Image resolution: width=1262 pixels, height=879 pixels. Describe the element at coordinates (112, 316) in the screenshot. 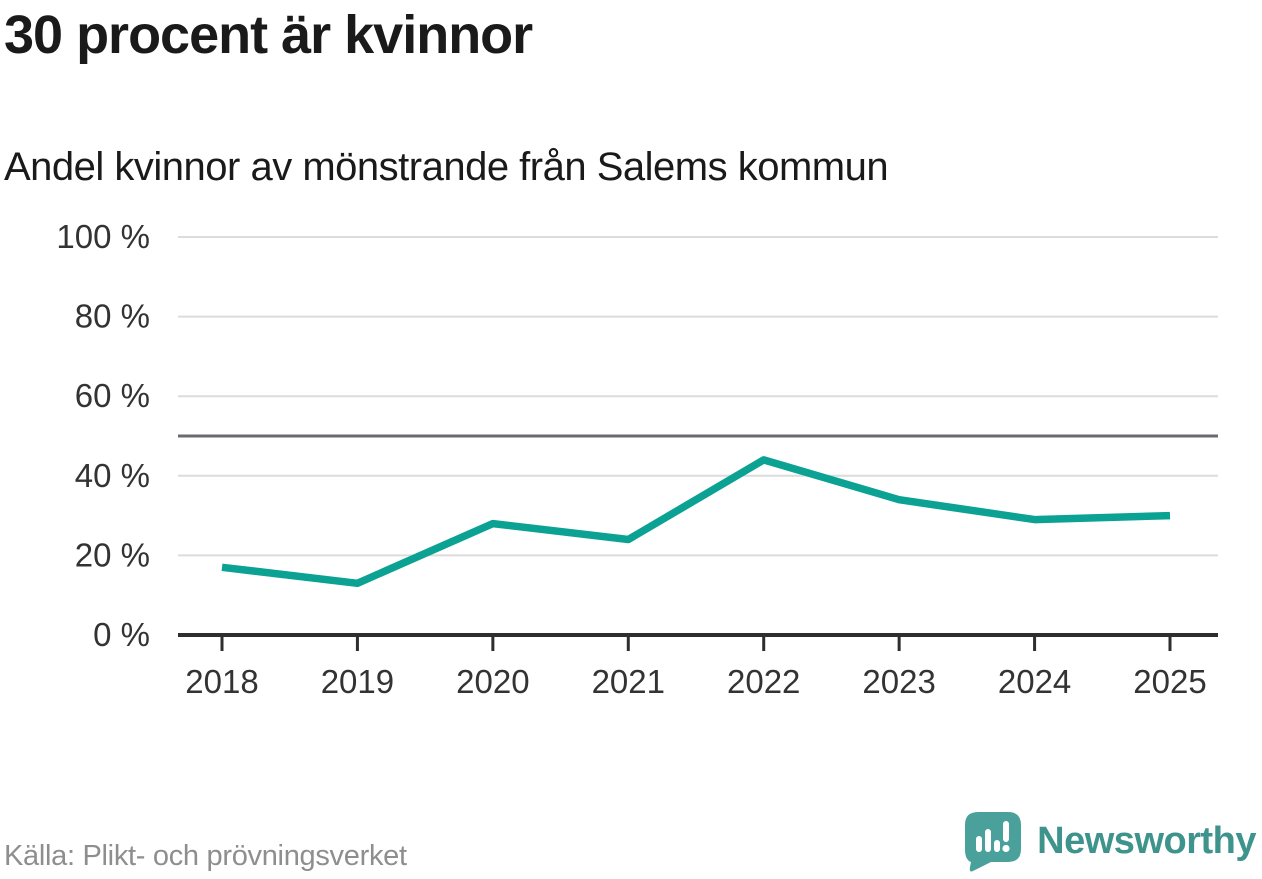

I see `y-axis-label: 80 %` at that location.